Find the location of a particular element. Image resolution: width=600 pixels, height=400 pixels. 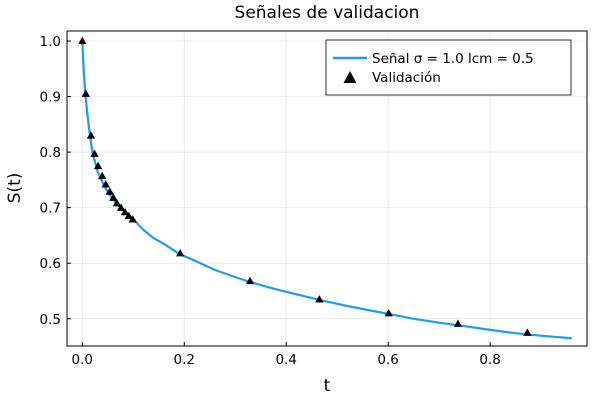

x-tick-label: 0.4 is located at coordinates (285, 360).